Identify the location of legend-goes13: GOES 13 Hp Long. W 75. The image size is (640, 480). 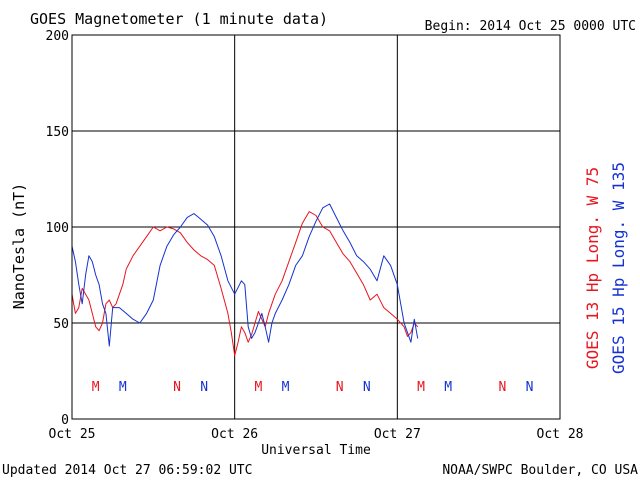
(592, 268).